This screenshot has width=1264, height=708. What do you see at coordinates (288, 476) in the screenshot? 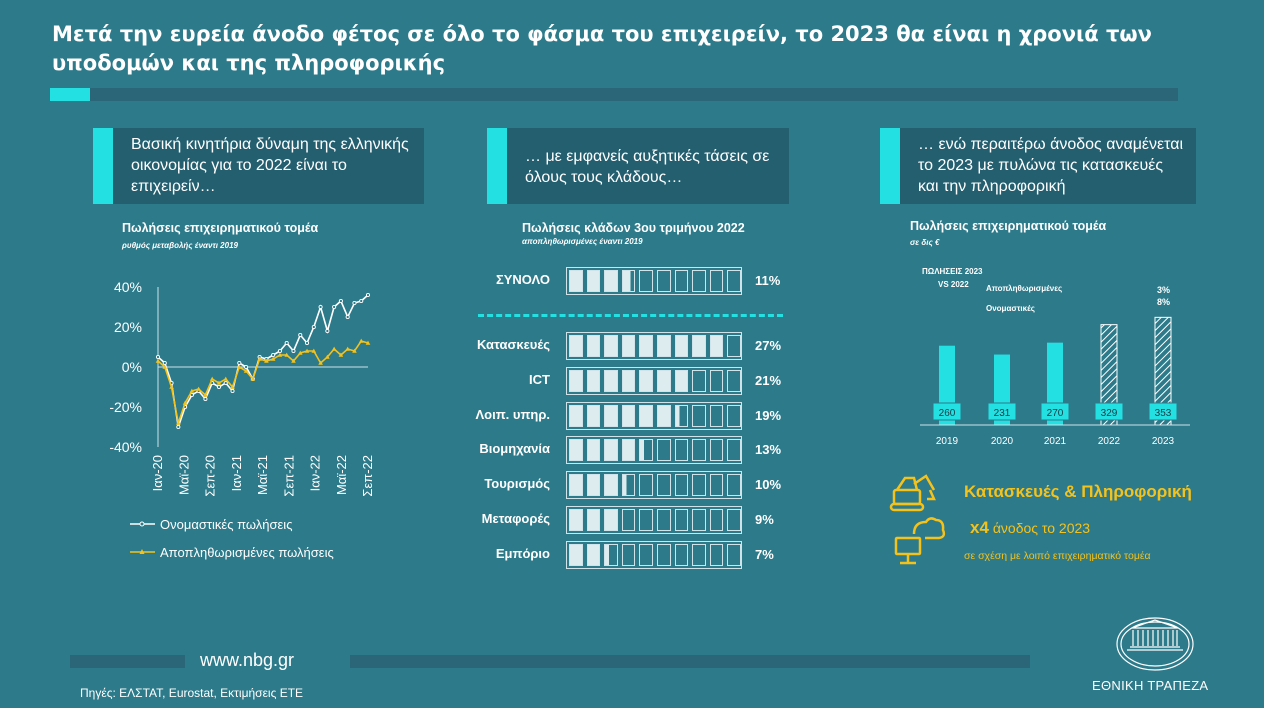
I see `x-tick-label: Σεπ-21` at bounding box center [288, 476].